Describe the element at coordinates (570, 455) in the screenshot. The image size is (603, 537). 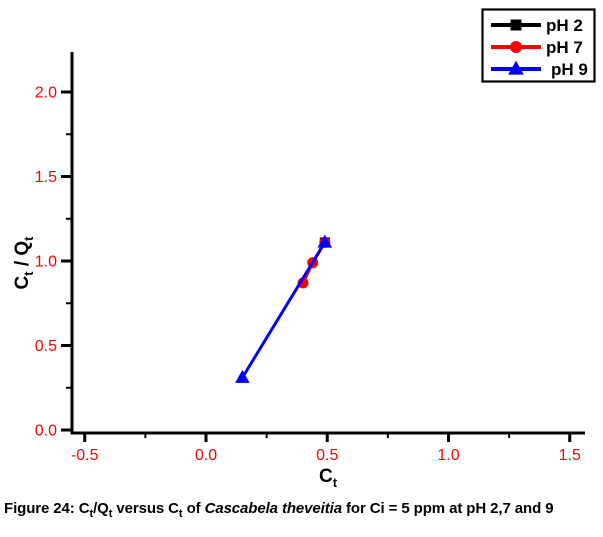
I see `x-tick-label: 1.5` at that location.